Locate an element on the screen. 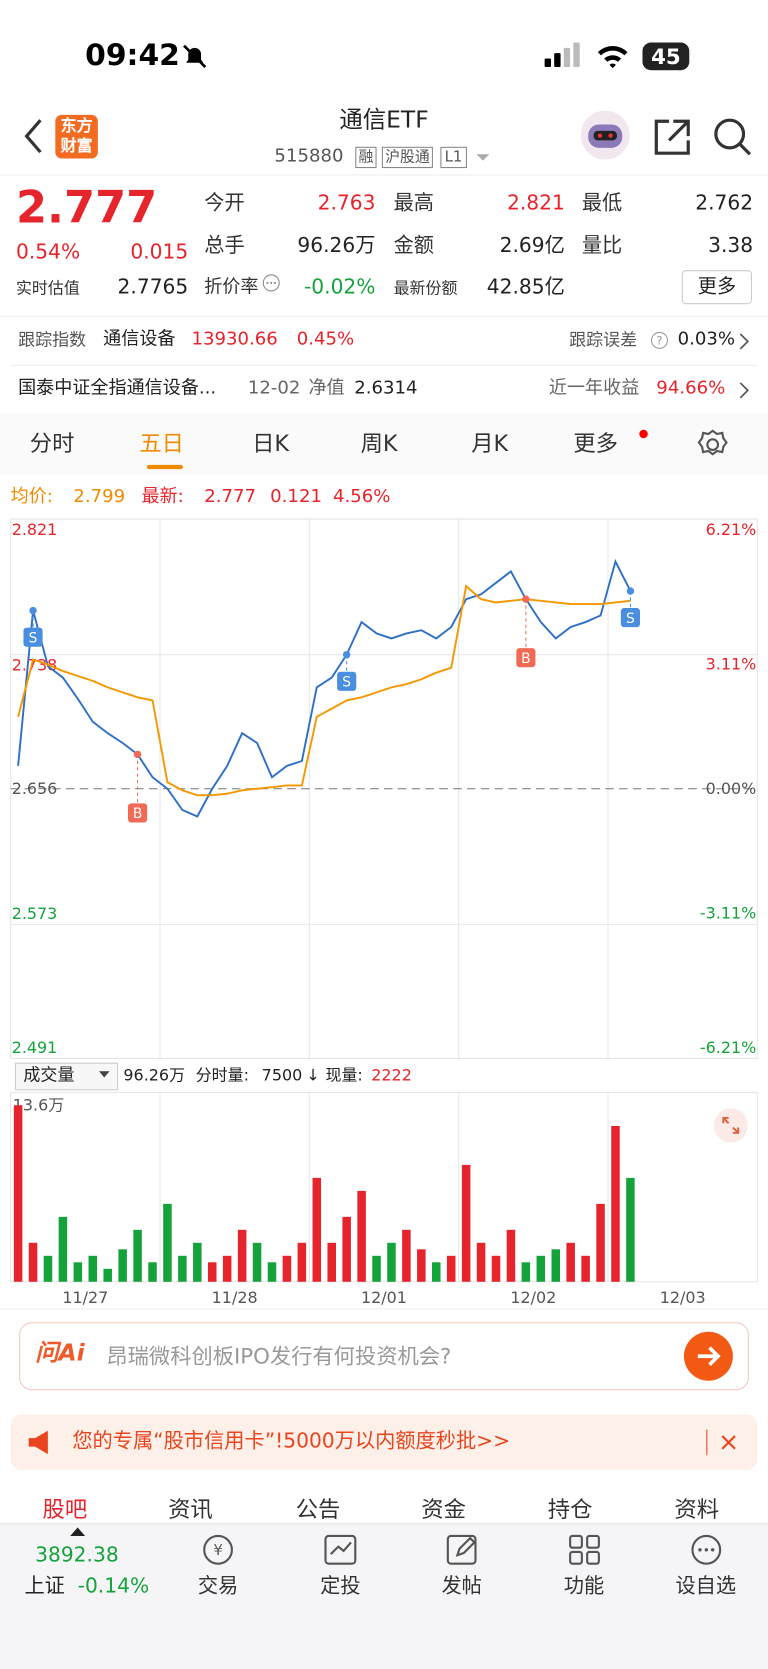 The width and height of the screenshot is (768, 1669). share is located at coordinates (672, 137).